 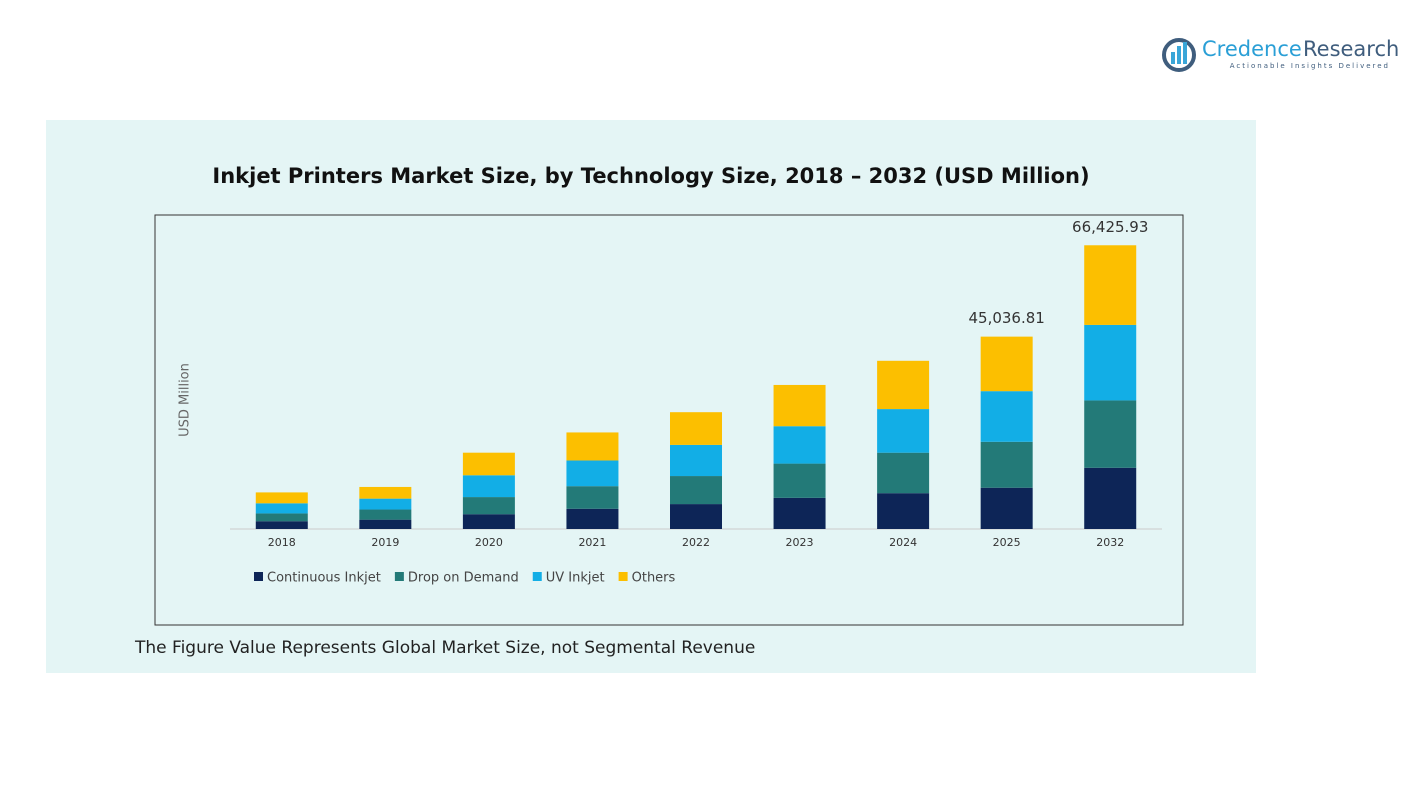 What do you see at coordinates (1110, 542) in the screenshot?
I see `x-tick-label: 2032` at bounding box center [1110, 542].